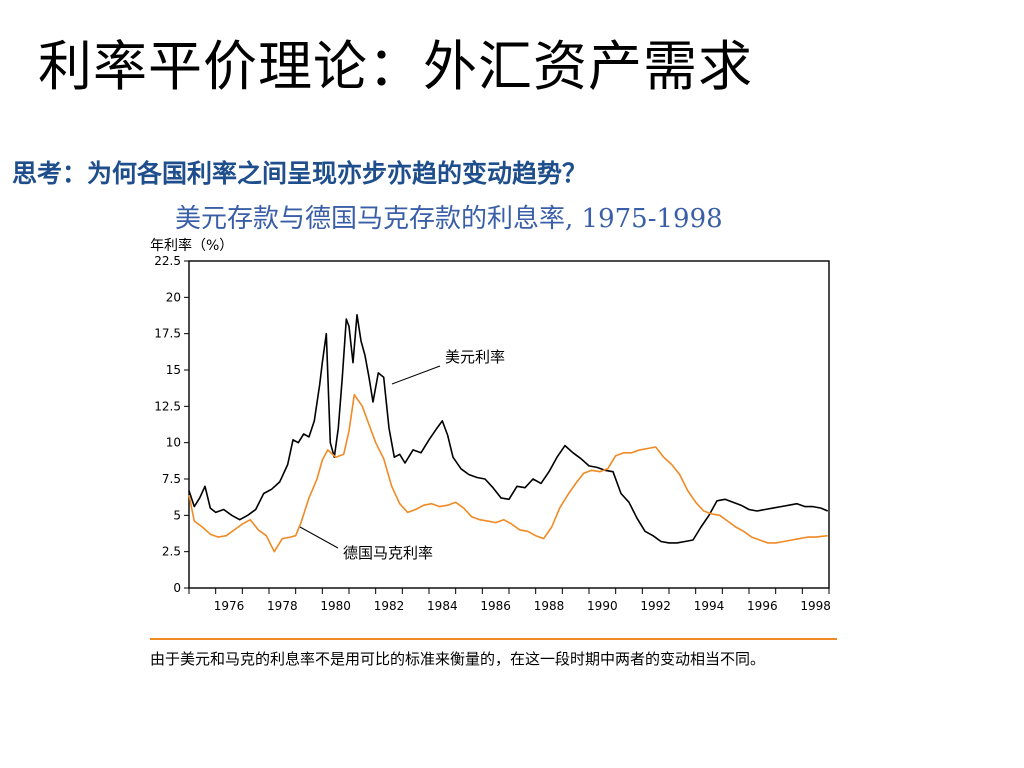  I want to click on dem-series-label: 德国马克利率, so click(388, 553).